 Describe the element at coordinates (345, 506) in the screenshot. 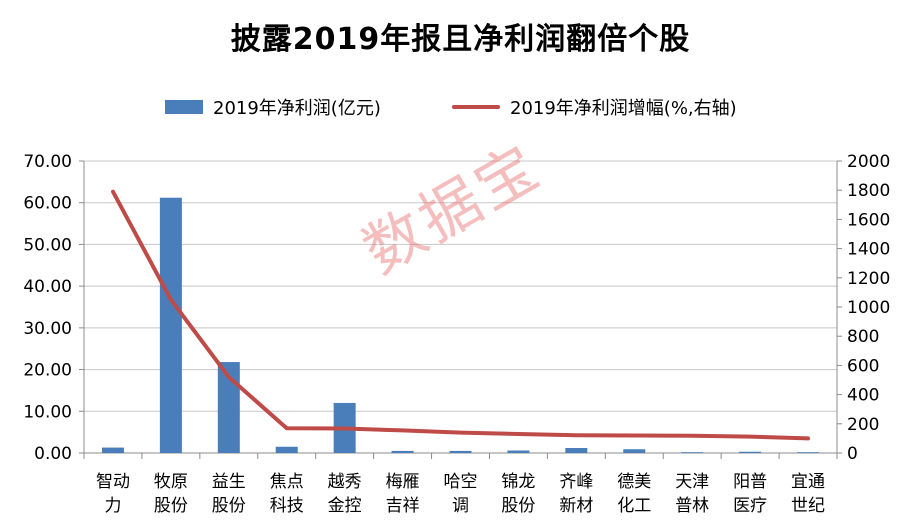

I see `x-category-label: 金控` at that location.